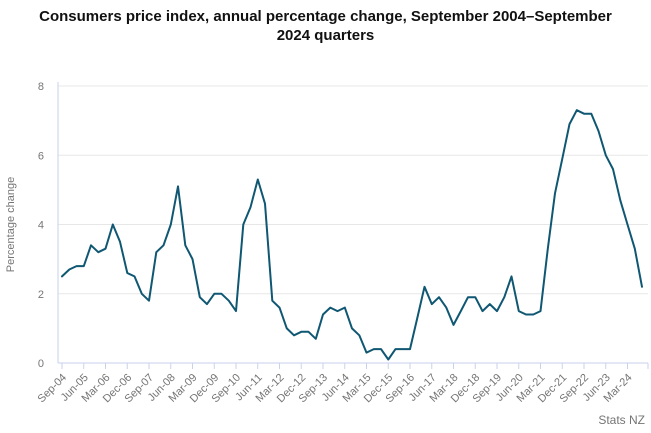 The width and height of the screenshot is (651, 433). I want to click on y-tick-label-6: 6, so click(41, 156).